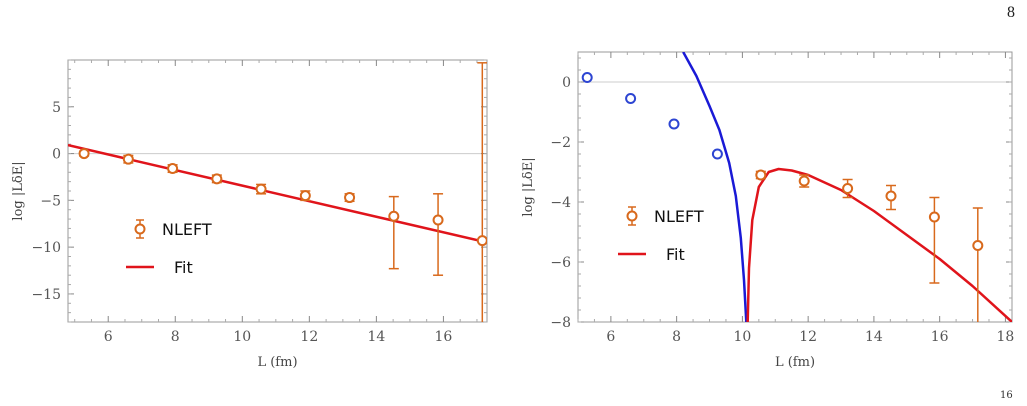 The width and height of the screenshot is (1027, 406). I want to click on y-tick-label: −5, so click(50, 201).